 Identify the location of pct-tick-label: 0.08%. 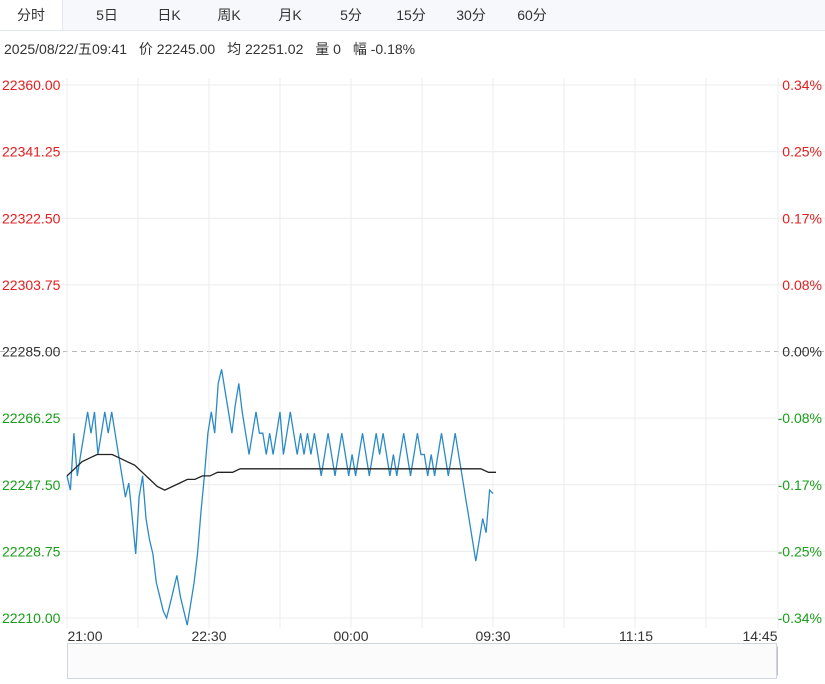
(802, 285).